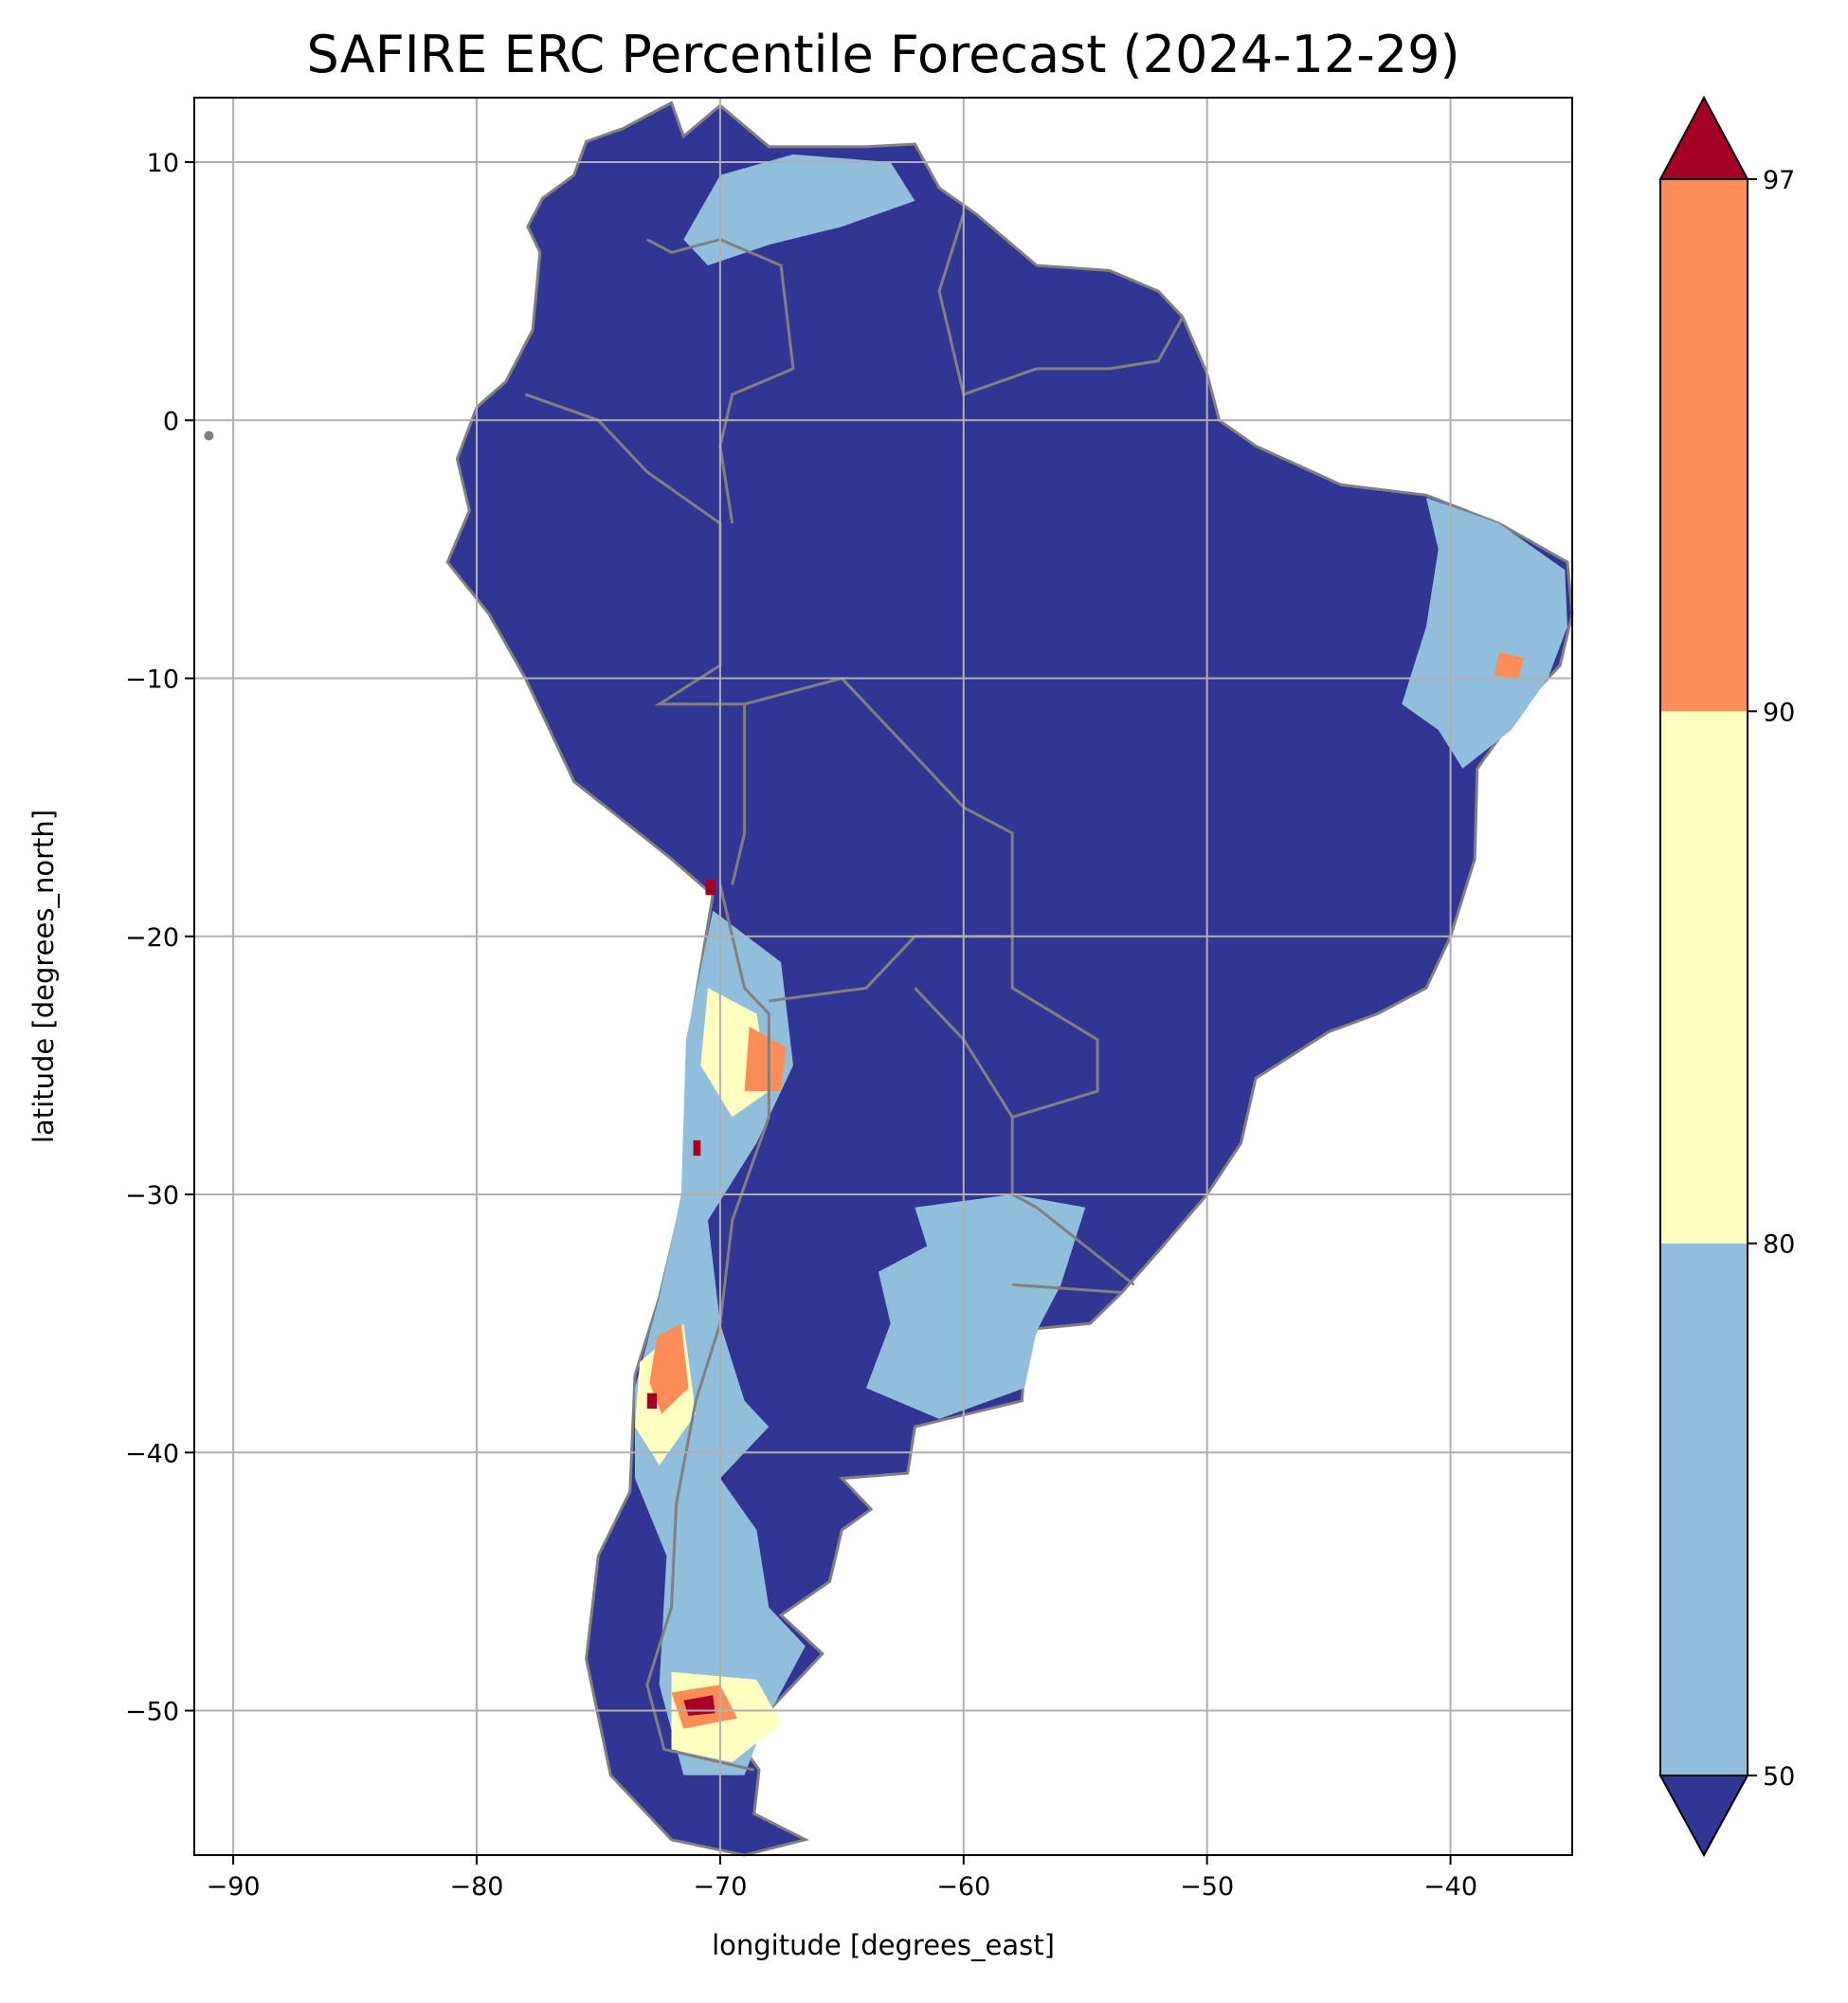 The width and height of the screenshot is (1848, 2003). I want to click on colorbar-extend-over, so click(1703, 137).